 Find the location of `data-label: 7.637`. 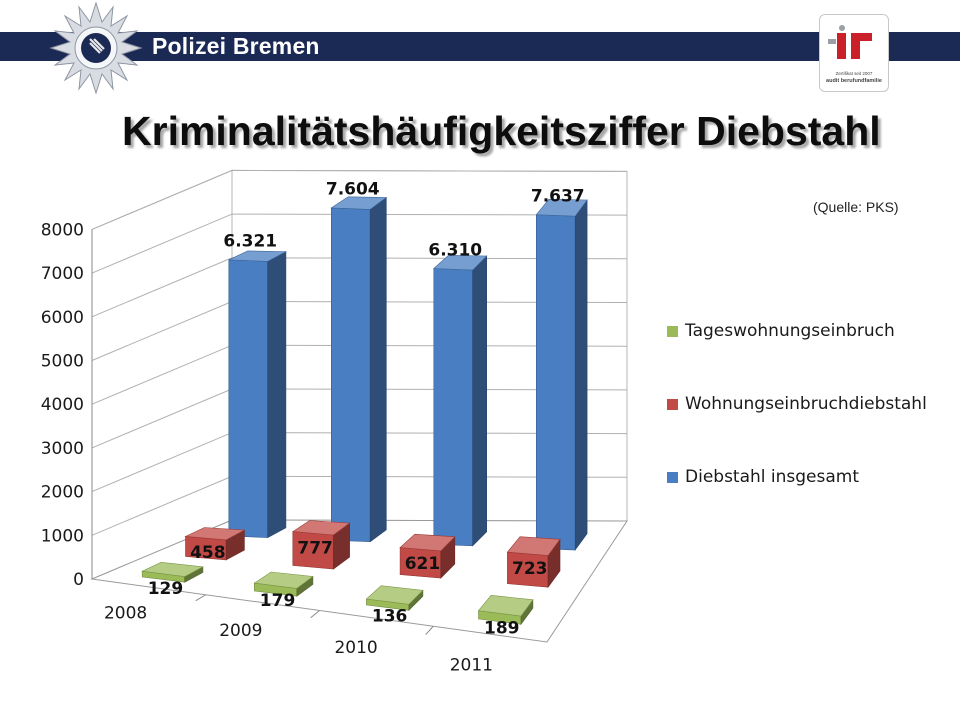

data-label: 7.637 is located at coordinates (558, 196).